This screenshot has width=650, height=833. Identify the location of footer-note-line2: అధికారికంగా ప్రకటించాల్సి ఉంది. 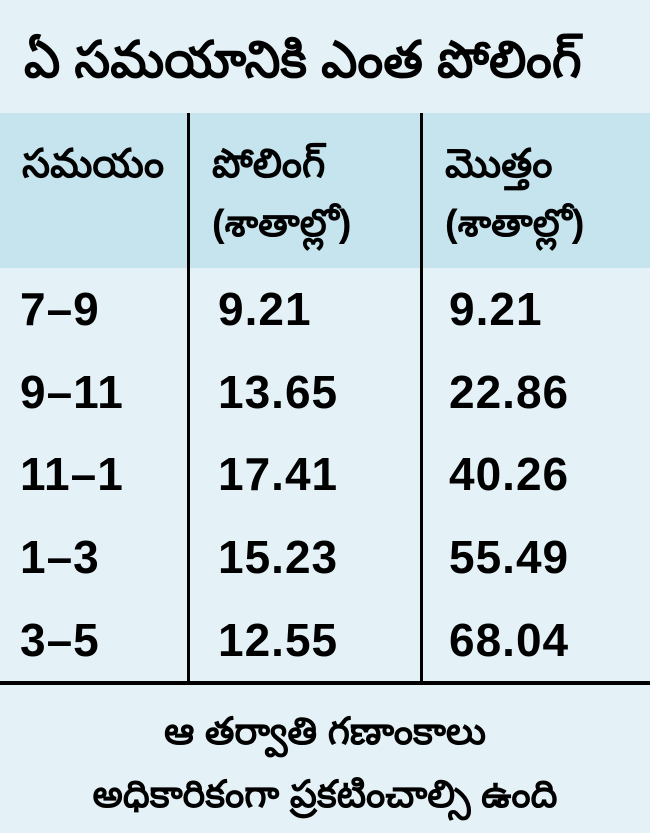
(325, 794).